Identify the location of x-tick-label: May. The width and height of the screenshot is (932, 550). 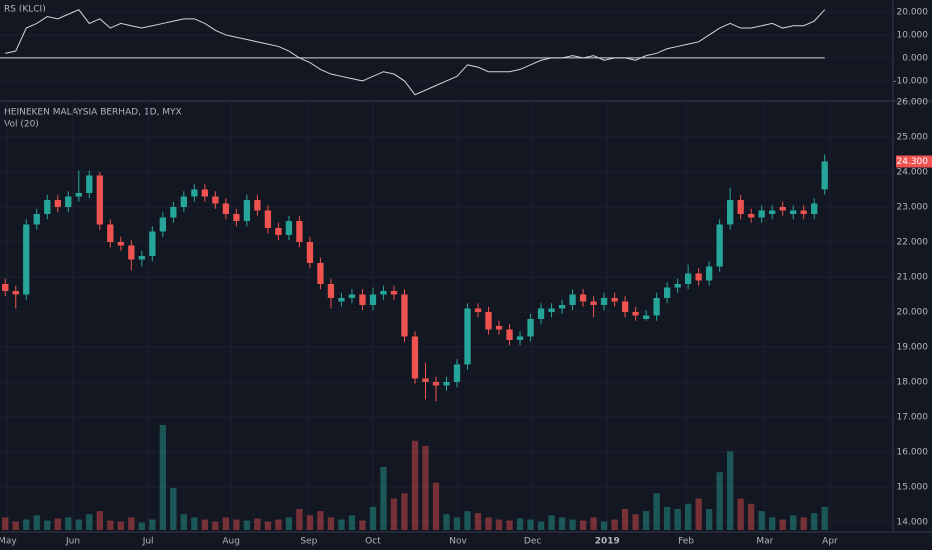
(8, 542).